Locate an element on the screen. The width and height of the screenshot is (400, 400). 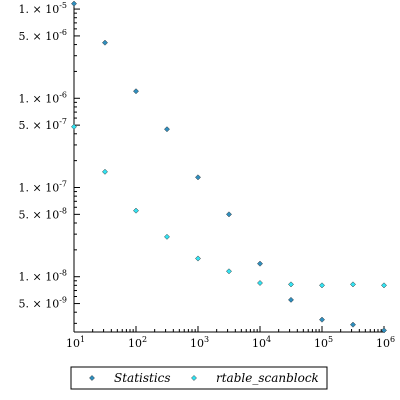
y-tick-label: 1. × 10-6 is located at coordinates (43, 97).